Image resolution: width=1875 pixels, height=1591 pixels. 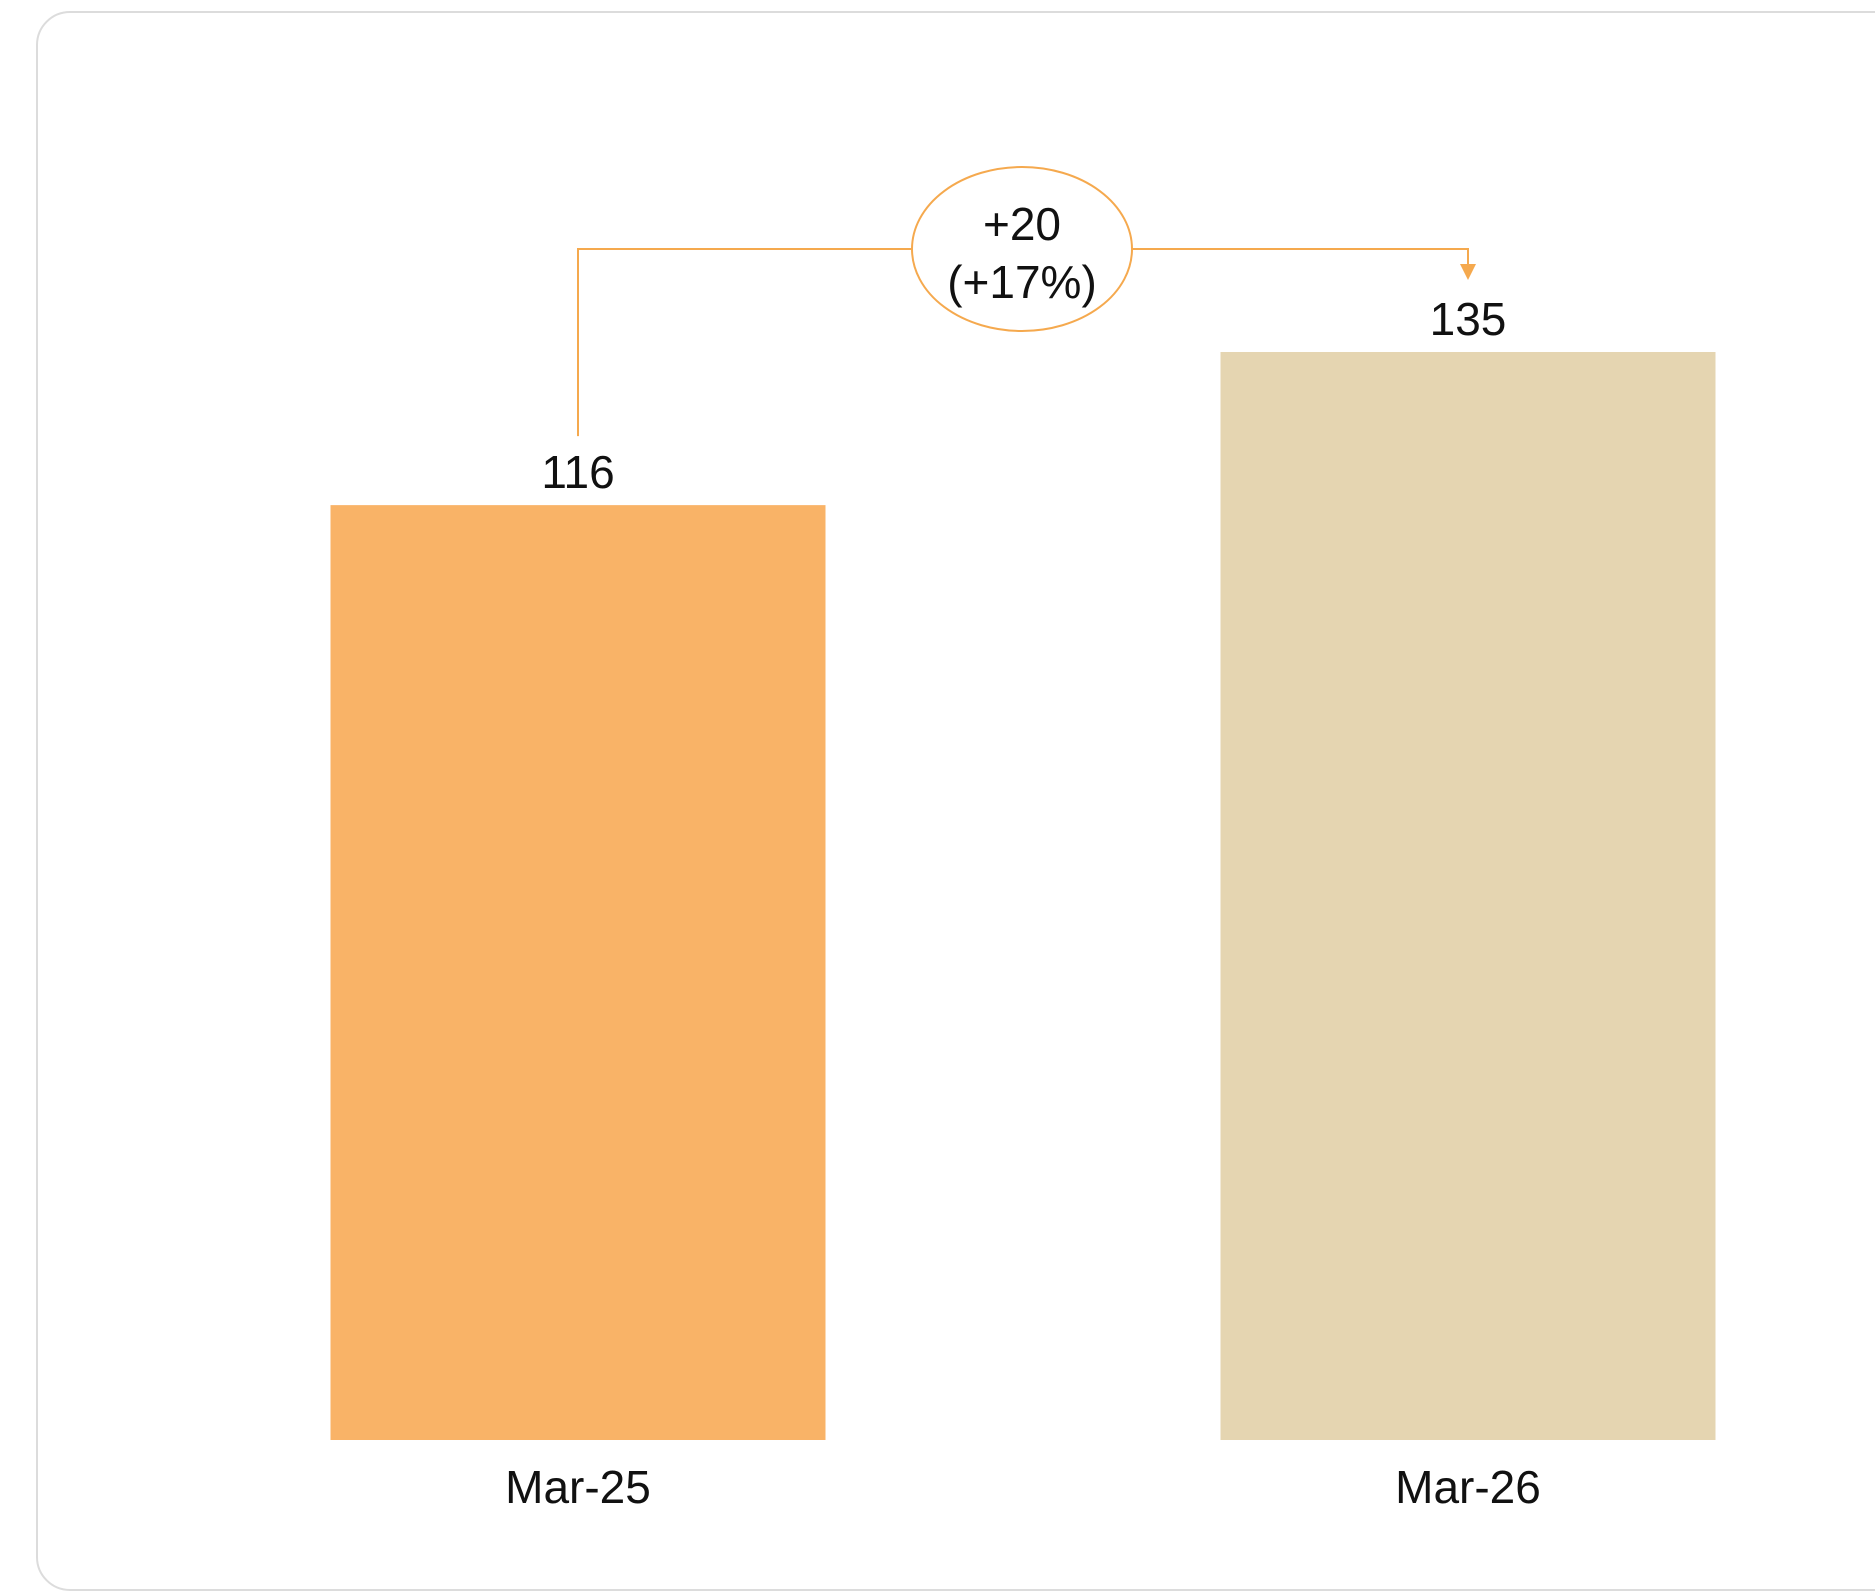 What do you see at coordinates (1022, 282) in the screenshot?
I see `change-percent-label: (+17%)` at bounding box center [1022, 282].